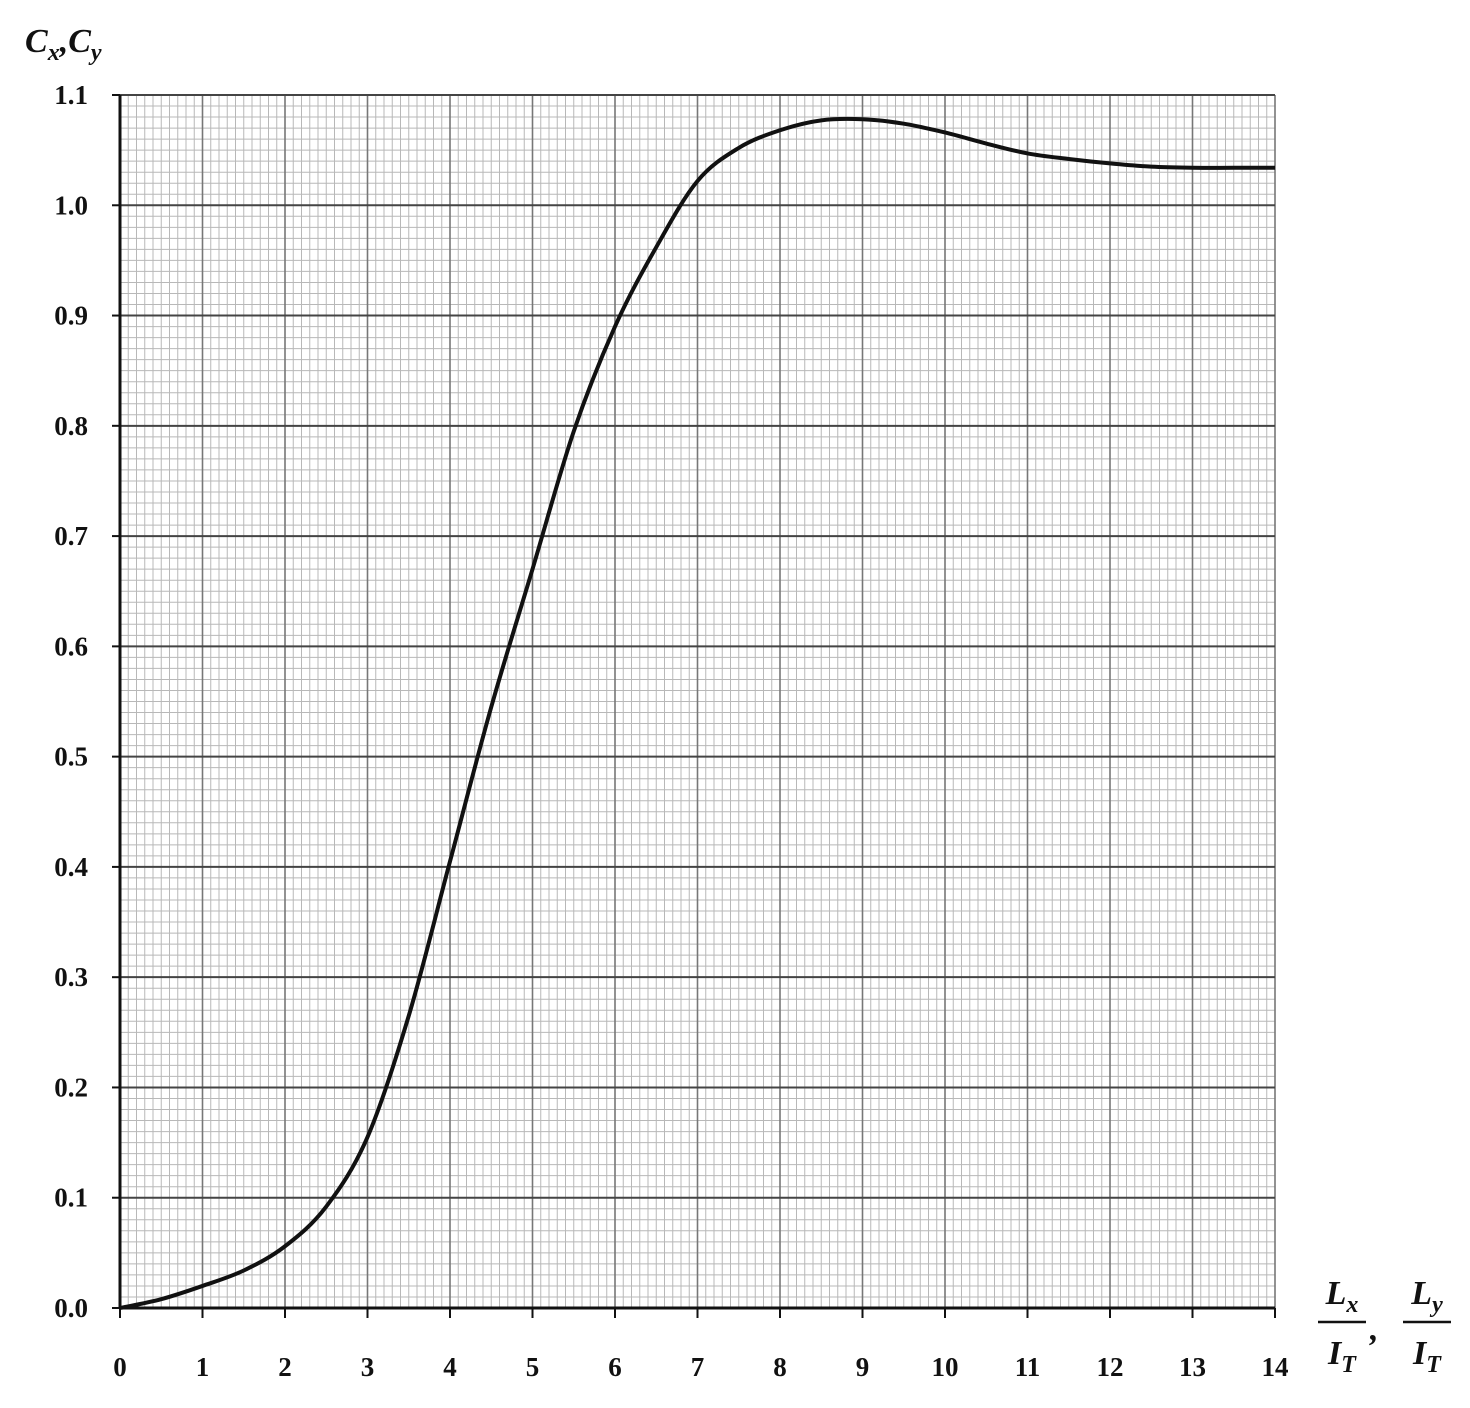  I want to click on y-tick-label: 0.5, so click(71, 757).